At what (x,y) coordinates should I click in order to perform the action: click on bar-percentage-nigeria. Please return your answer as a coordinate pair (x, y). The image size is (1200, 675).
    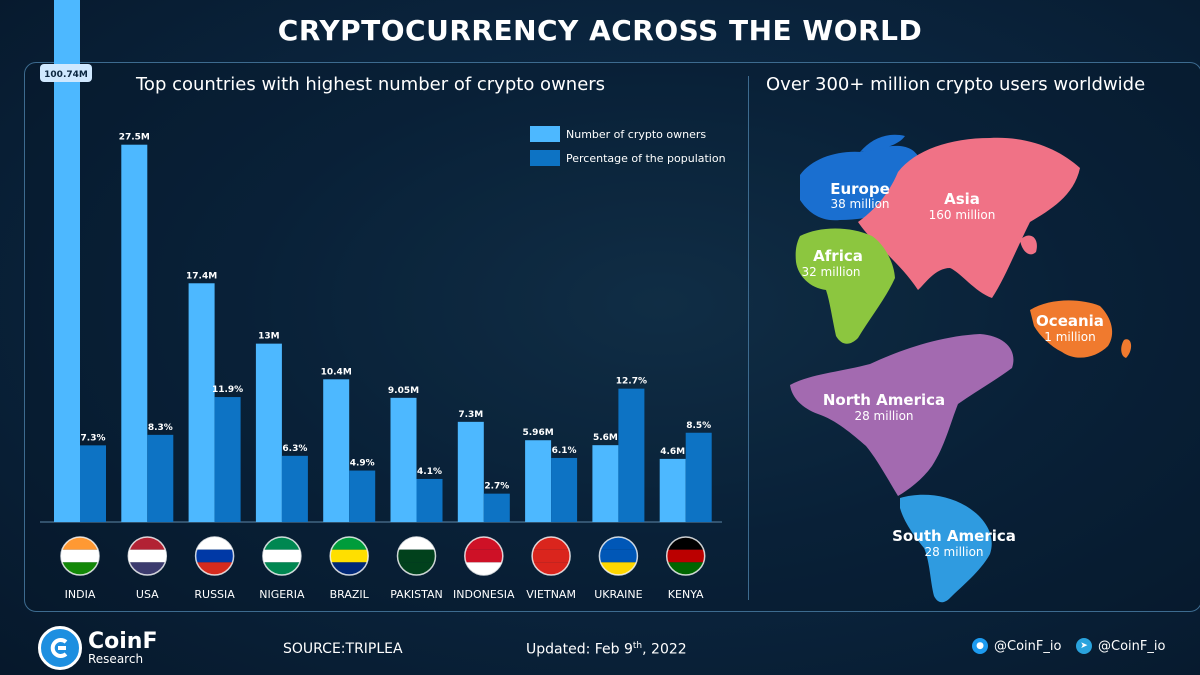
    Looking at the image, I should click on (294, 488).